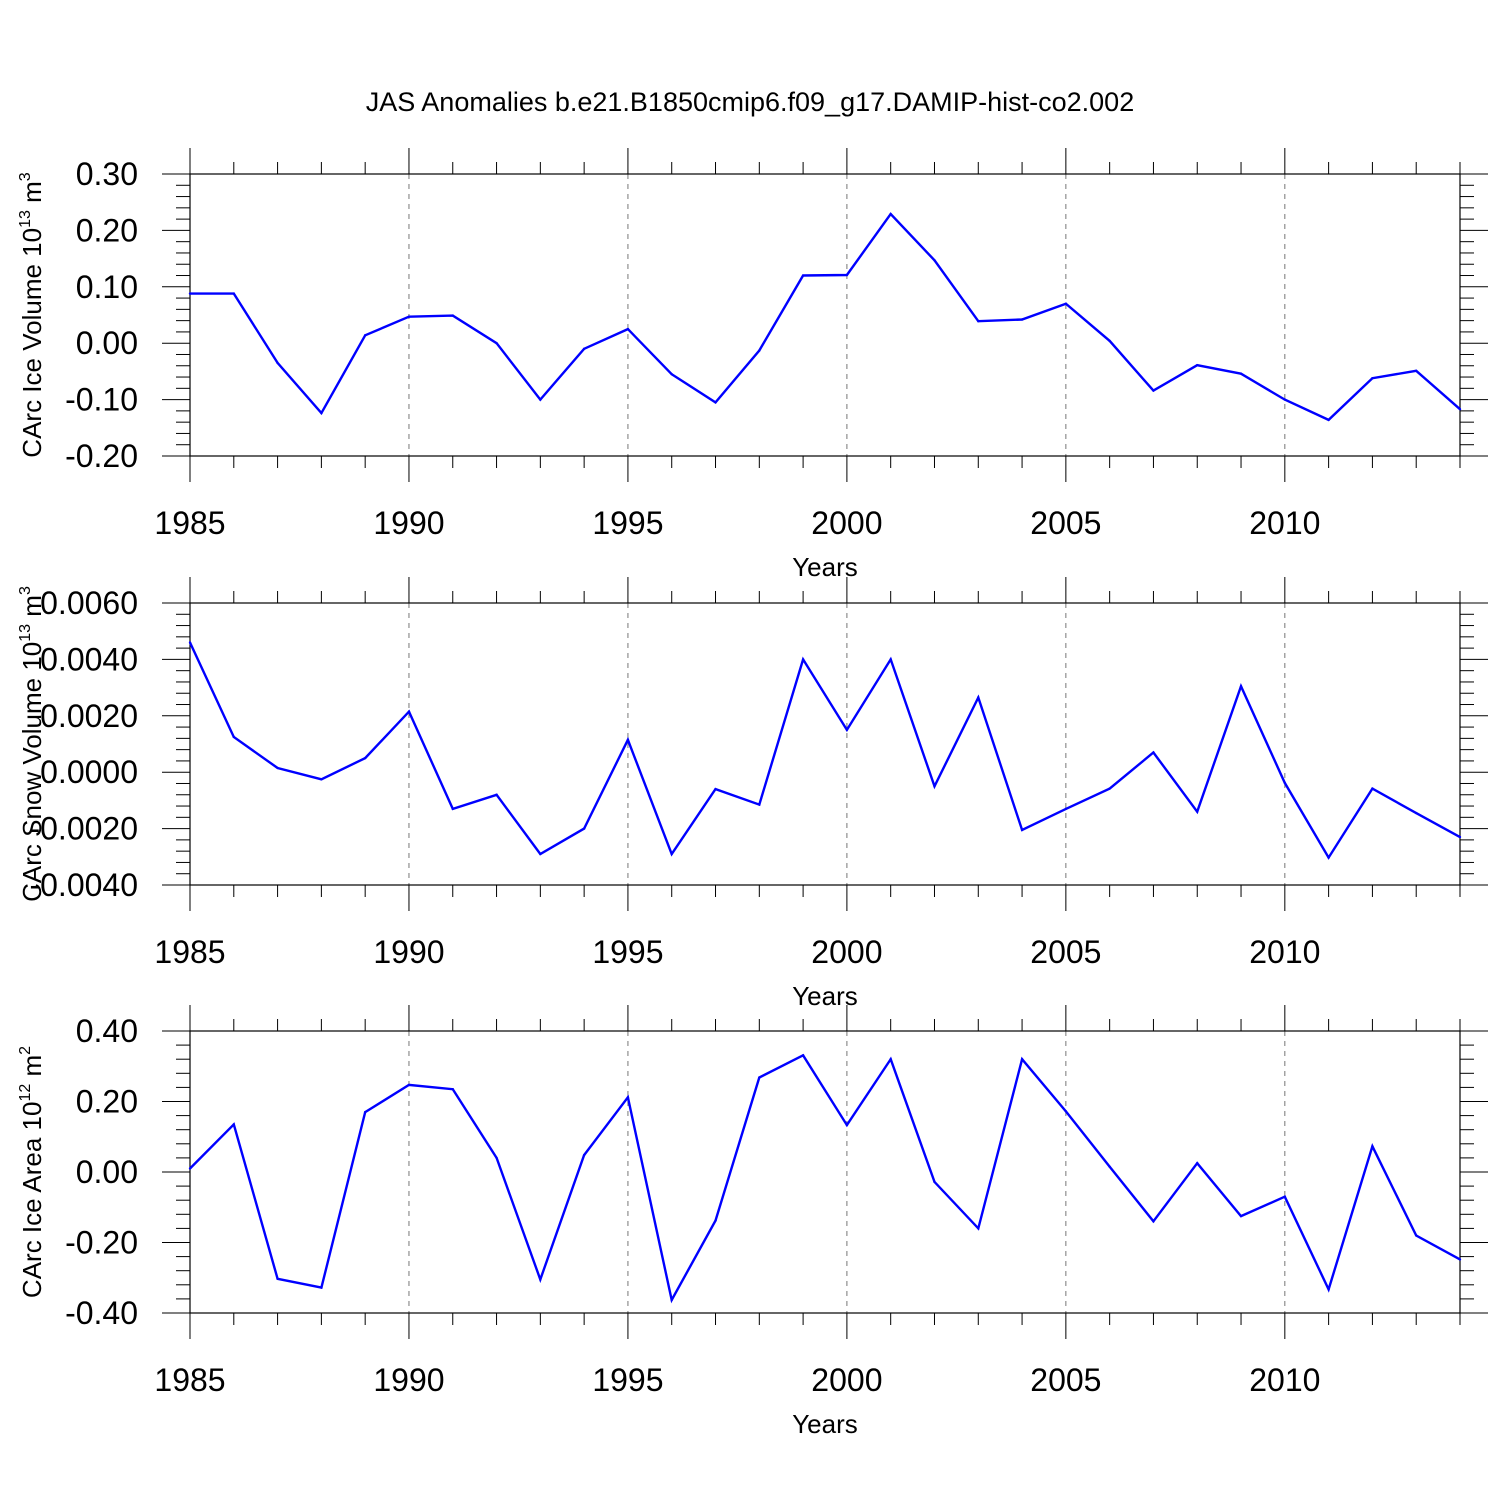 Image resolution: width=1500 pixels, height=1500 pixels. Describe the element at coordinates (25, 633) in the screenshot. I see `y-axis-label-exponent: 13` at that location.